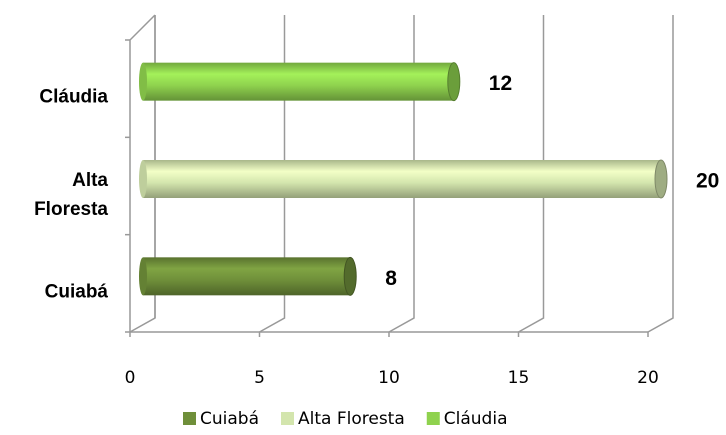  Describe the element at coordinates (476, 419) in the screenshot. I see `legend-label: Cláudia` at that location.